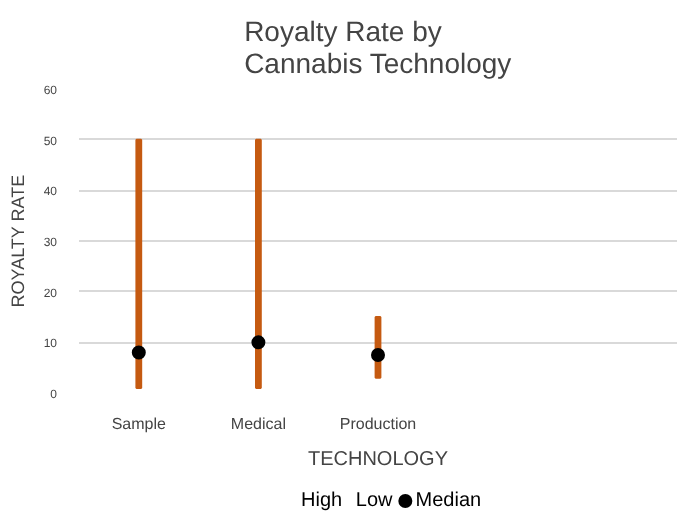  I want to click on x-tick-label: Medical, so click(258, 424).